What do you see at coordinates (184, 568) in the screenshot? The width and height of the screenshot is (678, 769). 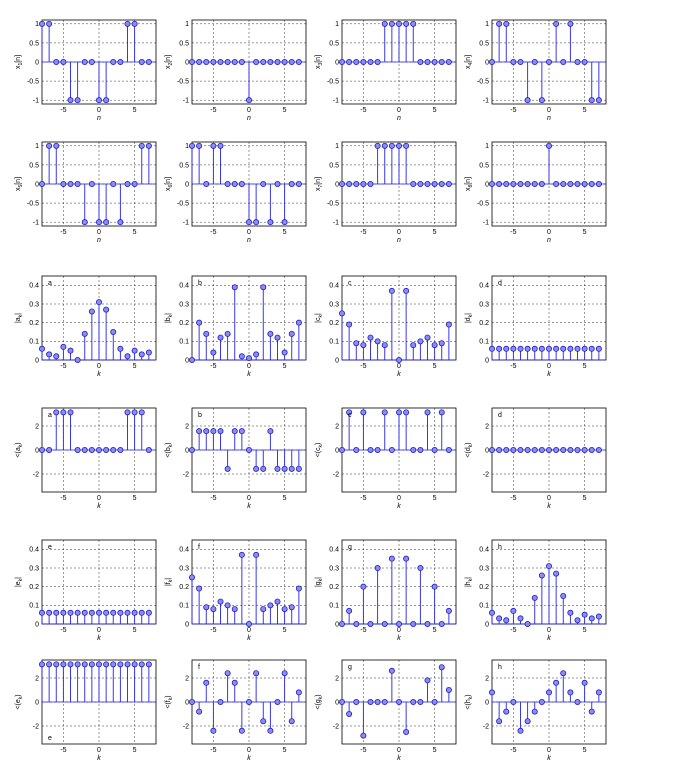 I see `y-tick-label: 0.3` at bounding box center [184, 568].